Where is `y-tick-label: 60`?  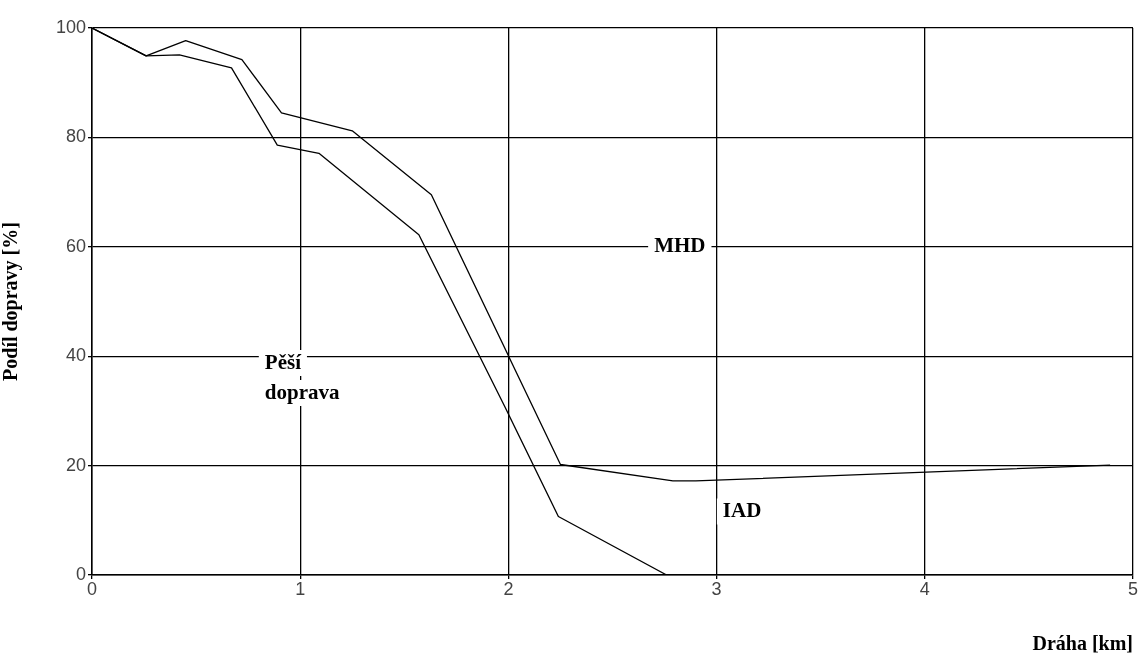
y-tick-label: 60 is located at coordinates (75, 245).